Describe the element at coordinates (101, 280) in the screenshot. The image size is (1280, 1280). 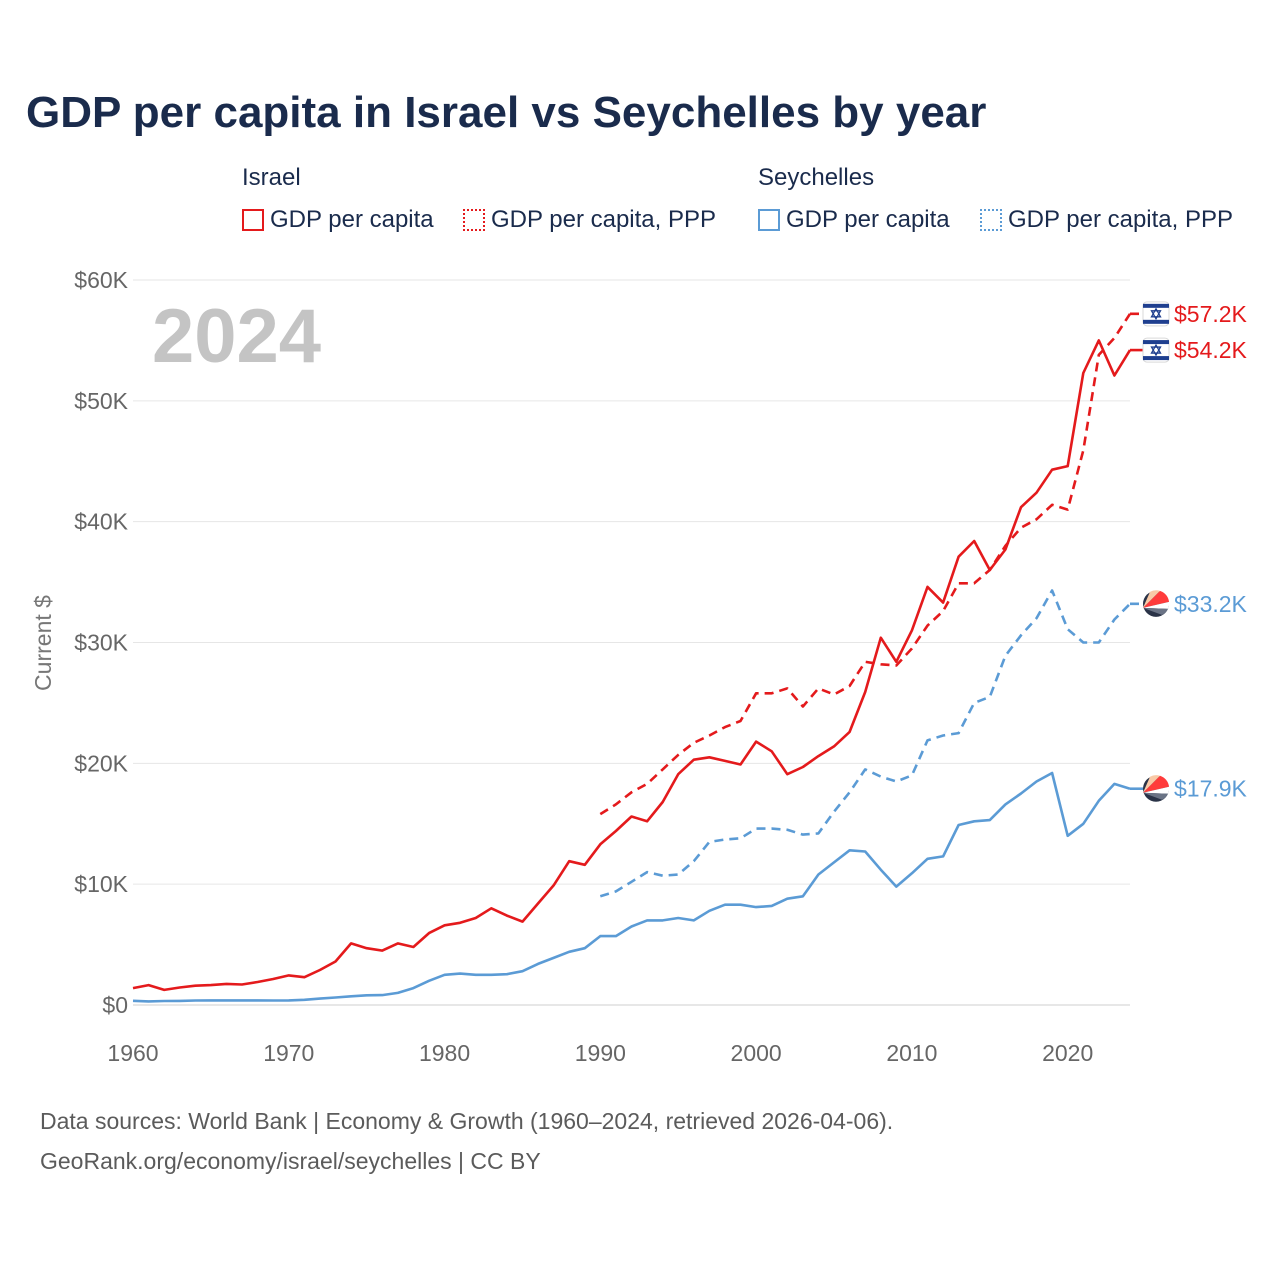
I see `y-tick-label: $60K` at that location.